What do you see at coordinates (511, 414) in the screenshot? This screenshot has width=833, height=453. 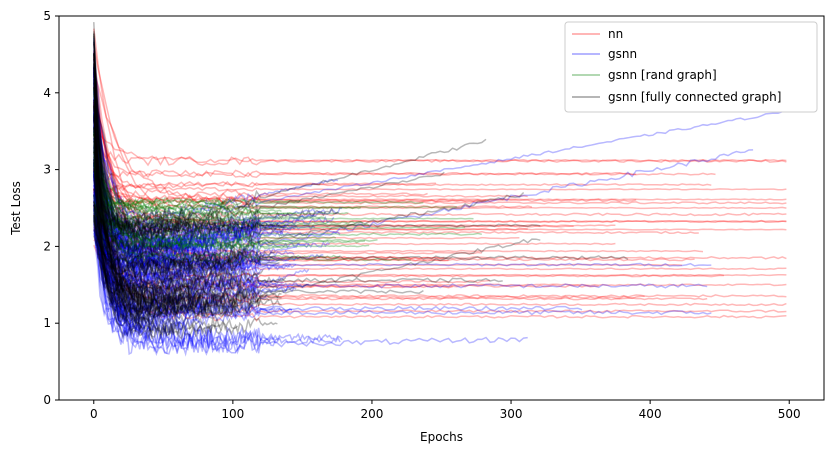 I see `x-tick-label: 300` at bounding box center [511, 414].